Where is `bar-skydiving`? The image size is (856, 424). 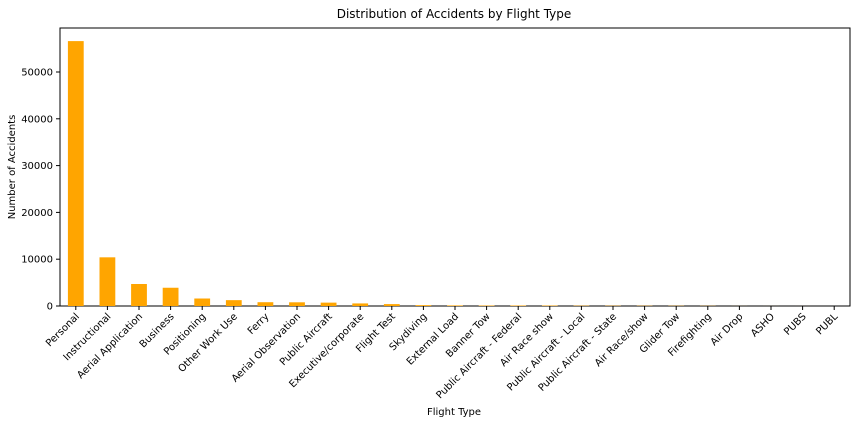 bar-skydiving is located at coordinates (423, 305).